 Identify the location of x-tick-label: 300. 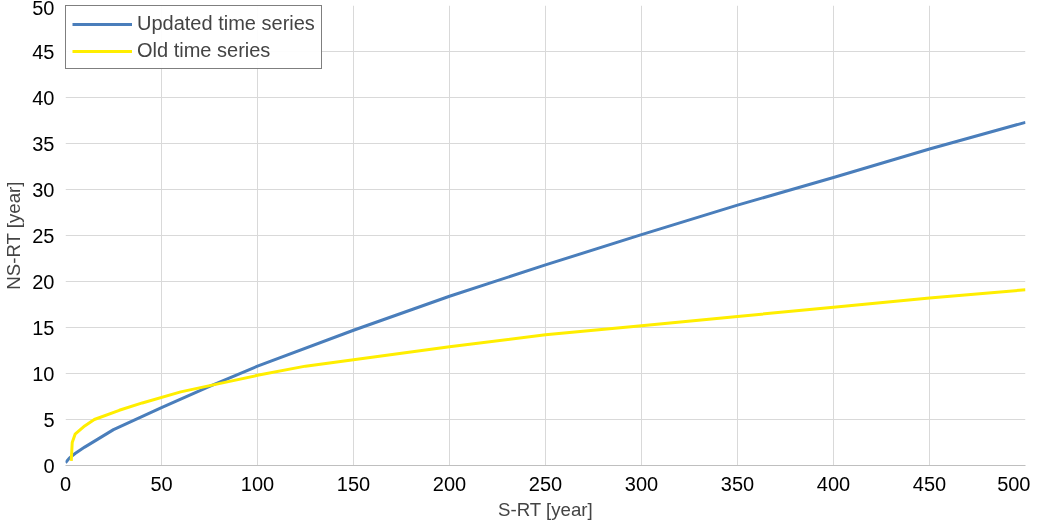
(641, 483).